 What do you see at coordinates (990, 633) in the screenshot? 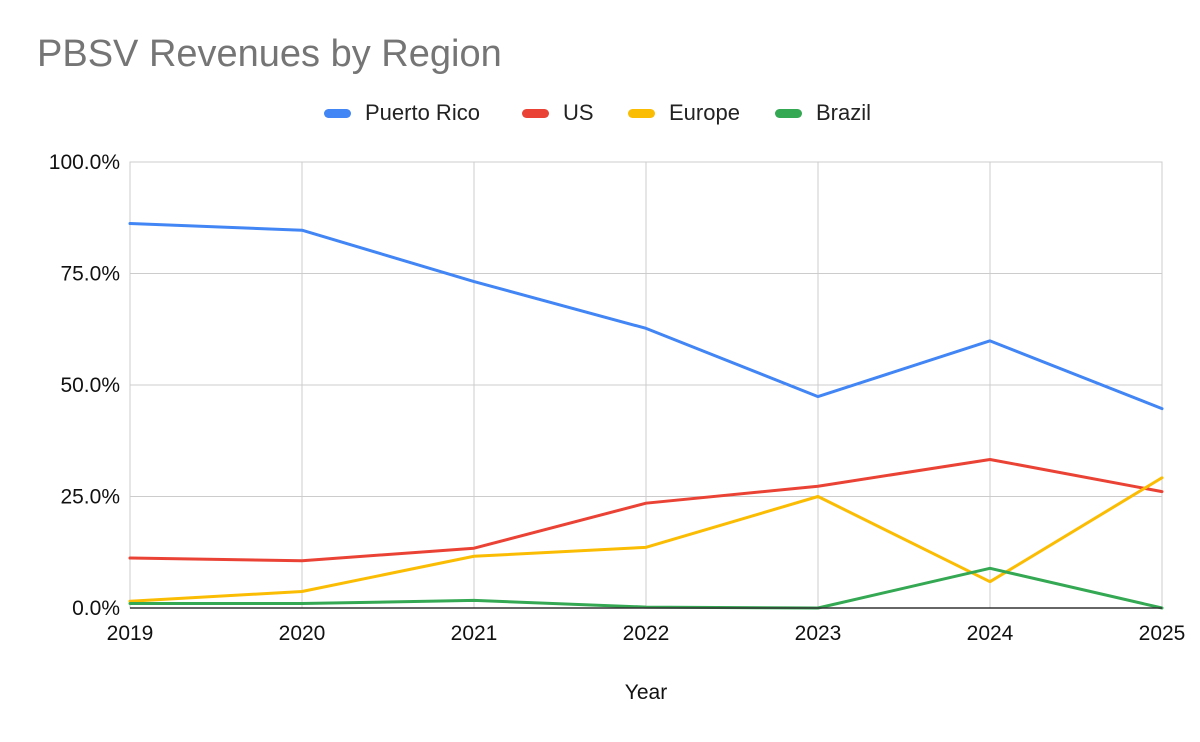
I see `x-tick-label: 2024` at bounding box center [990, 633].